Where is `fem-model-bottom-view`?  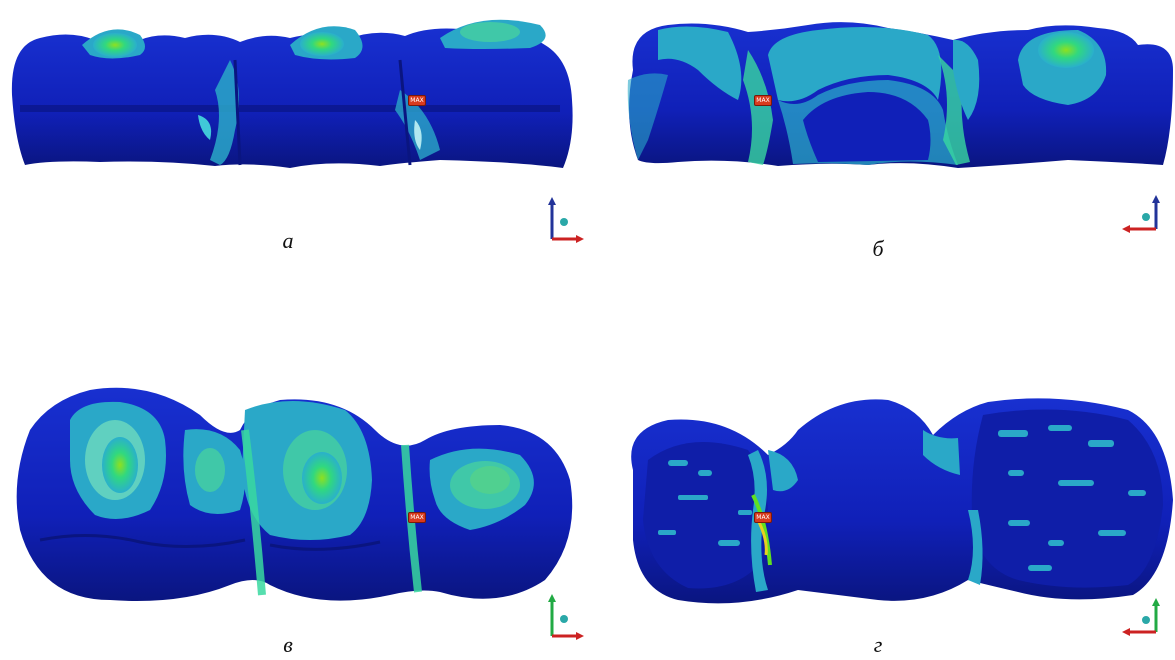
fem-model-bottom-view is located at coordinates (902, 501).